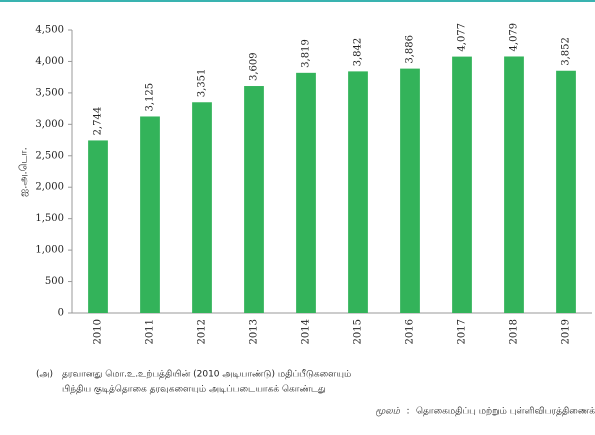 The width and height of the screenshot is (595, 435). Describe the element at coordinates (387, 412) in the screenshot. I see `source-label: மூலம்` at that location.